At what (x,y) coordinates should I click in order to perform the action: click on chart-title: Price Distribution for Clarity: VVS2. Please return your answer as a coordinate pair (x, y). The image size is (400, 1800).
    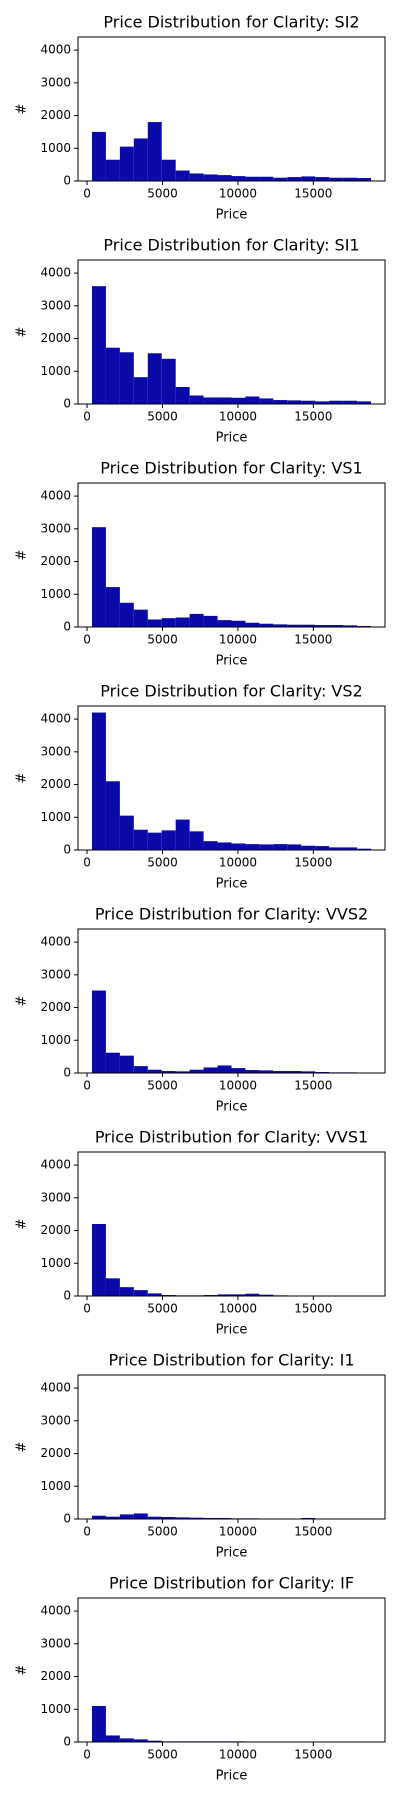
    Looking at the image, I should click on (231, 914).